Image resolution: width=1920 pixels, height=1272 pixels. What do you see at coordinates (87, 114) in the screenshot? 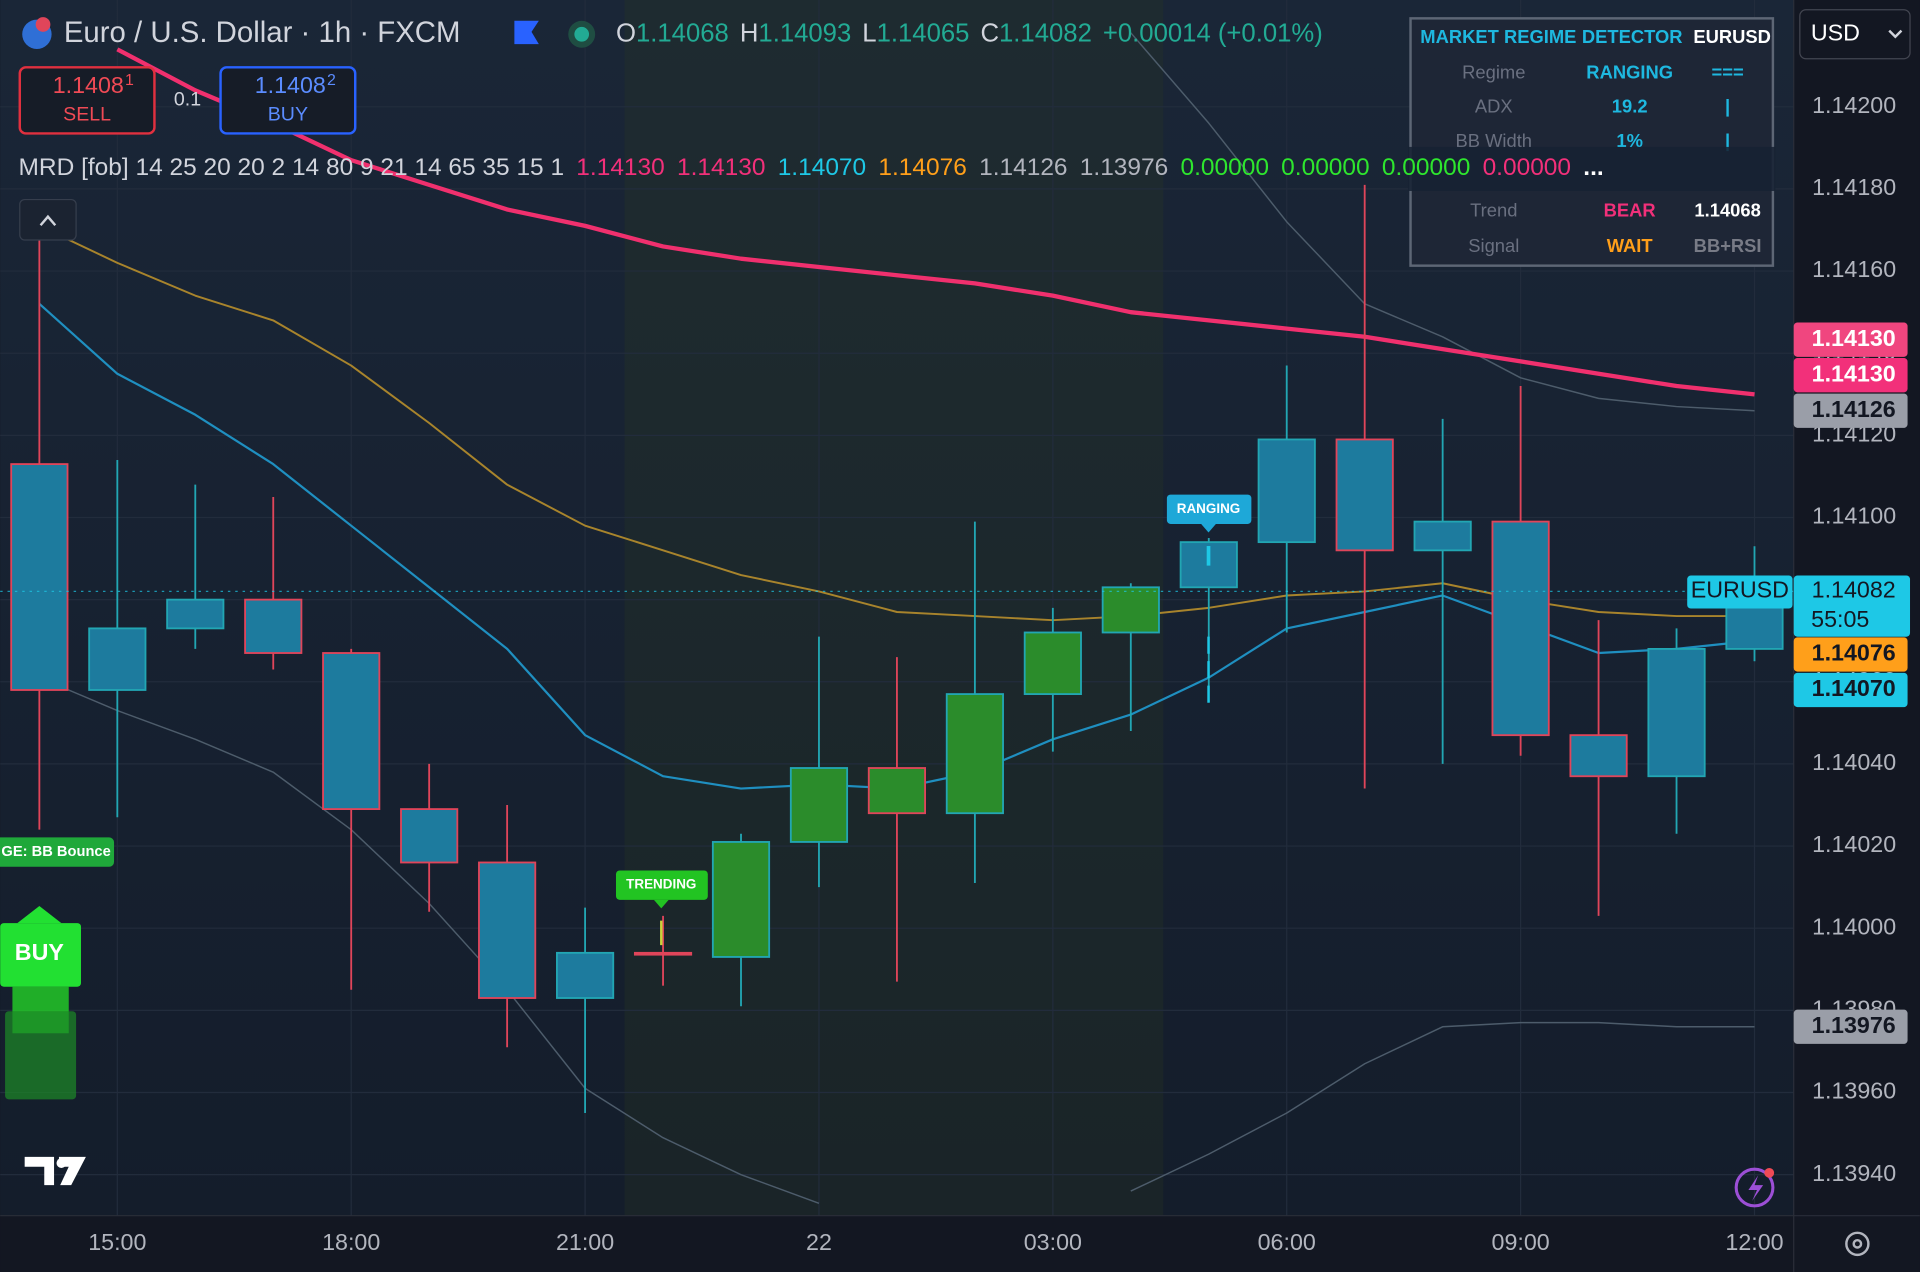
I see `sell-label: SELL` at bounding box center [87, 114].